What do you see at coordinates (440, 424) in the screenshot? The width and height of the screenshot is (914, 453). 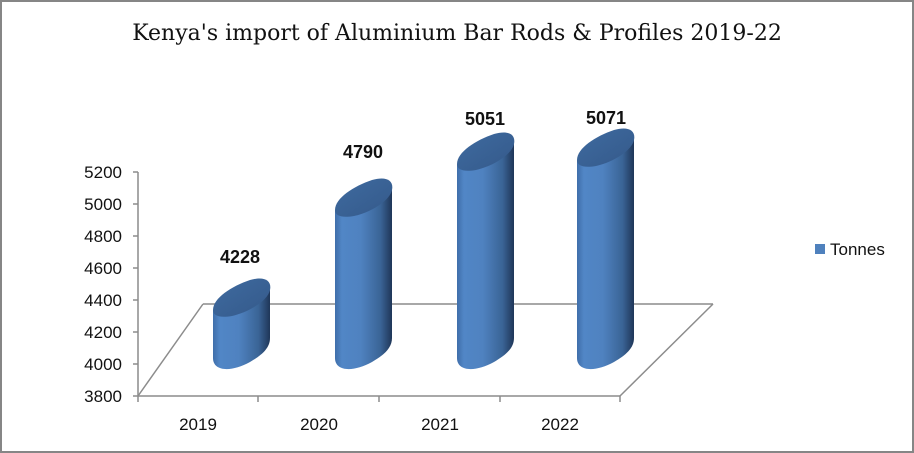 I see `x-category-label: 2021` at bounding box center [440, 424].